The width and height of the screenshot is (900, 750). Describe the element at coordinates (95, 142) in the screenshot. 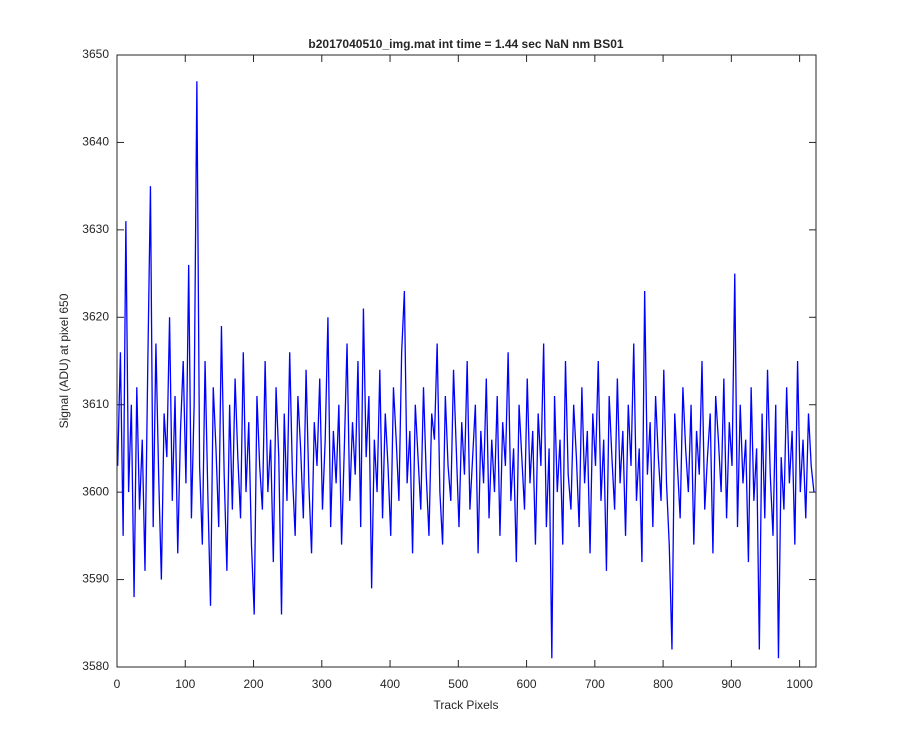

I see `y-tick-label: 3640` at that location.